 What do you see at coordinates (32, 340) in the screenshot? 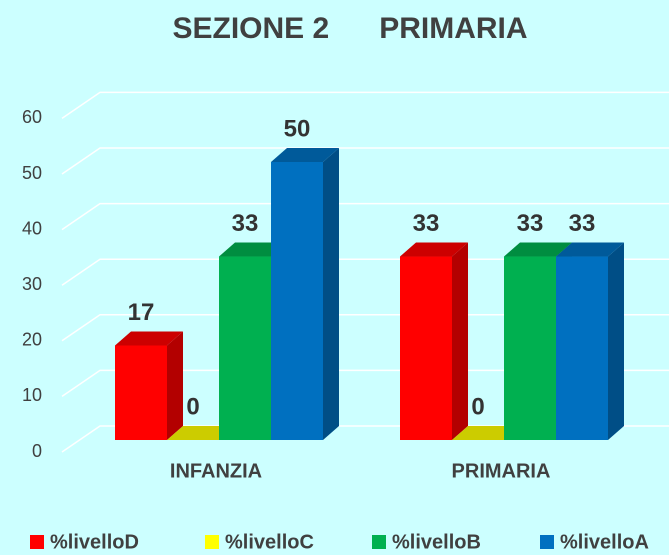
I see `y-tick-label: 20` at bounding box center [32, 340].